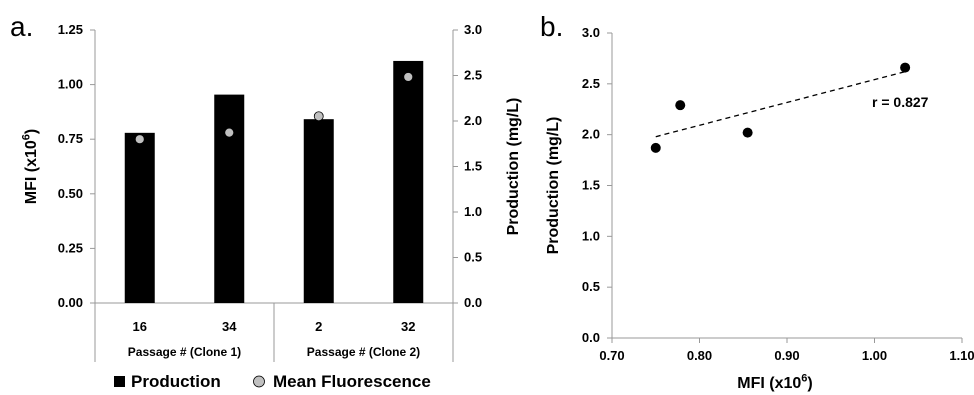  I want to click on left-y-tick-label: 0.00, so click(70, 302).